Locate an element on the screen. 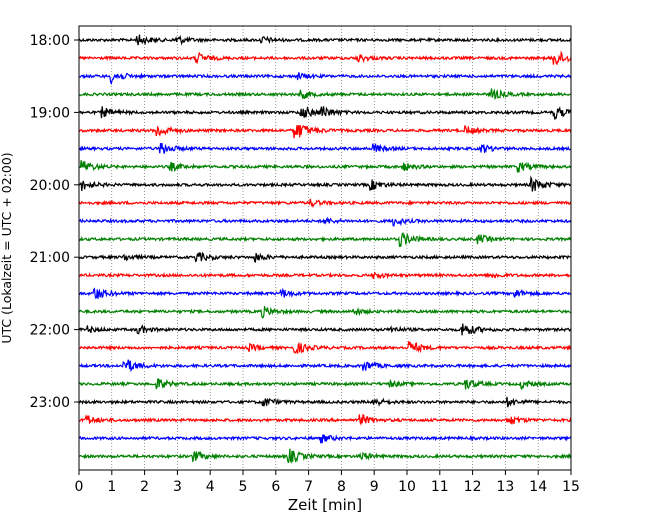 This screenshot has width=650, height=520. x-axis-label: Zeit [min] is located at coordinates (325, 505).